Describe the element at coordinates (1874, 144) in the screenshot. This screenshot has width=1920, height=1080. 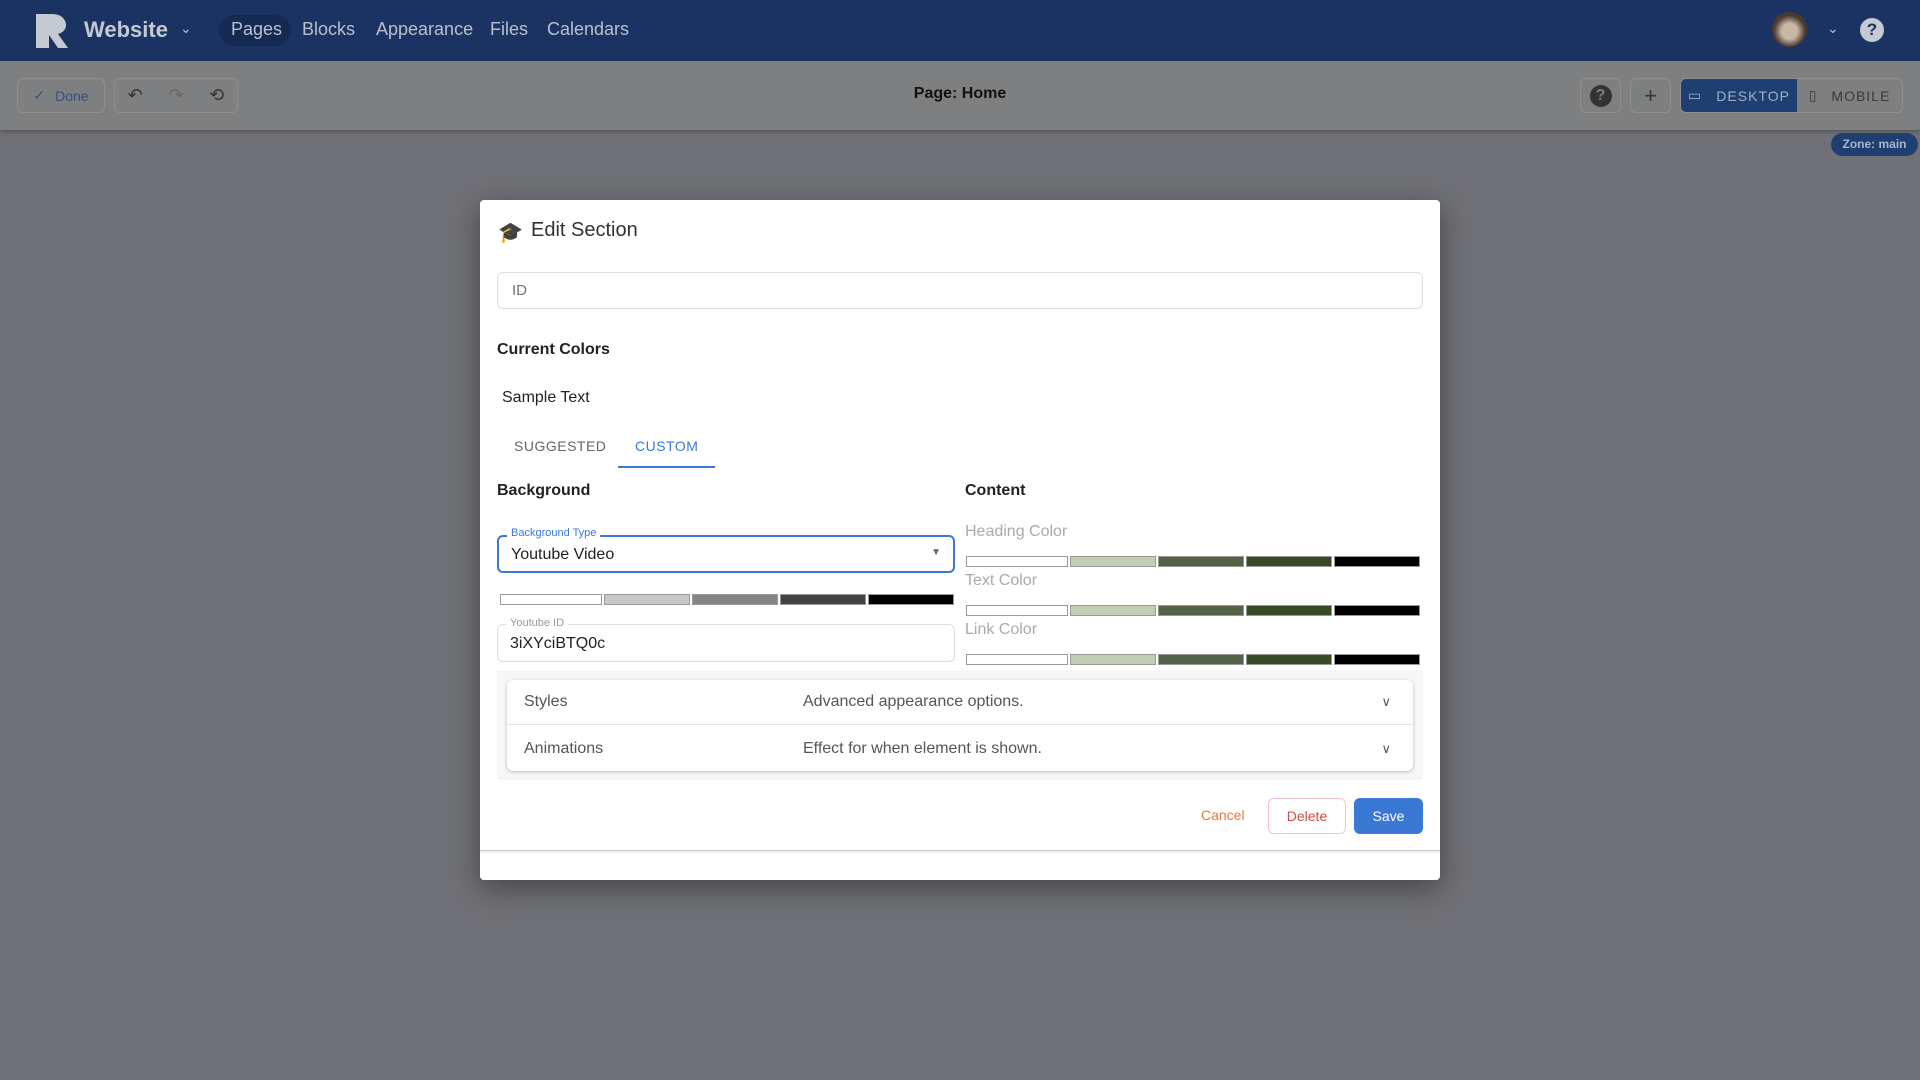
I see `zone-badge: Zone: main` at that location.